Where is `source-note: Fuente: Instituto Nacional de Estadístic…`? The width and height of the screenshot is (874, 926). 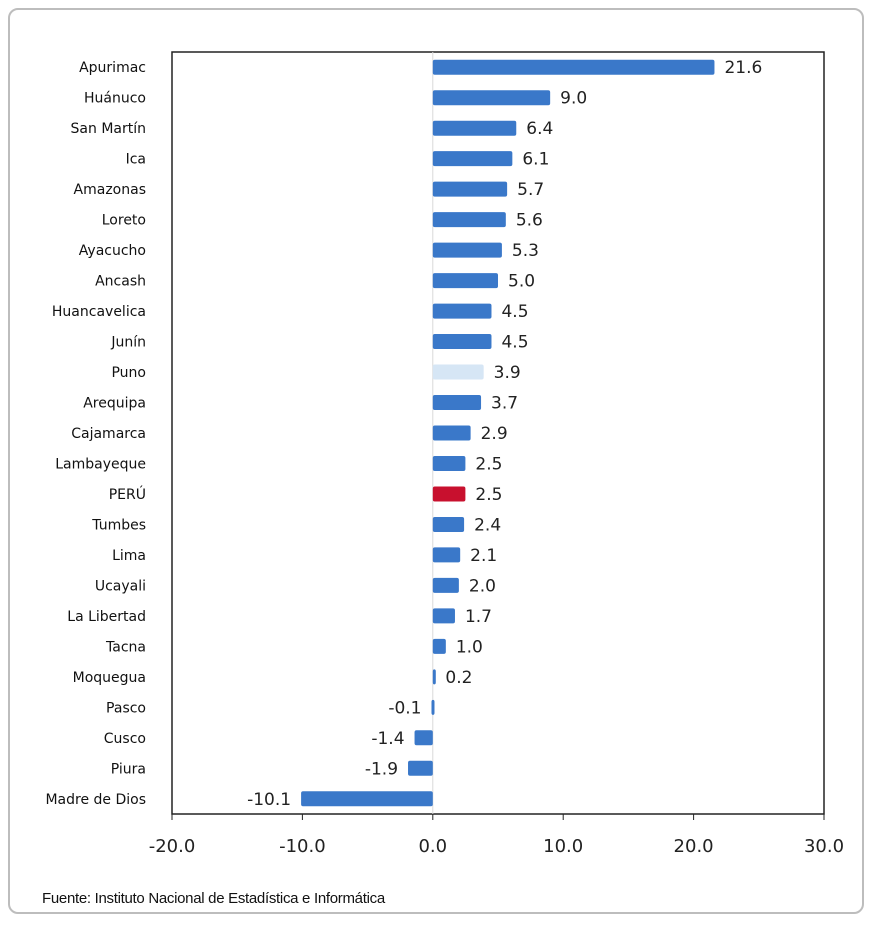 source-note: Fuente: Instituto Nacional de Estadístic… is located at coordinates (213, 898).